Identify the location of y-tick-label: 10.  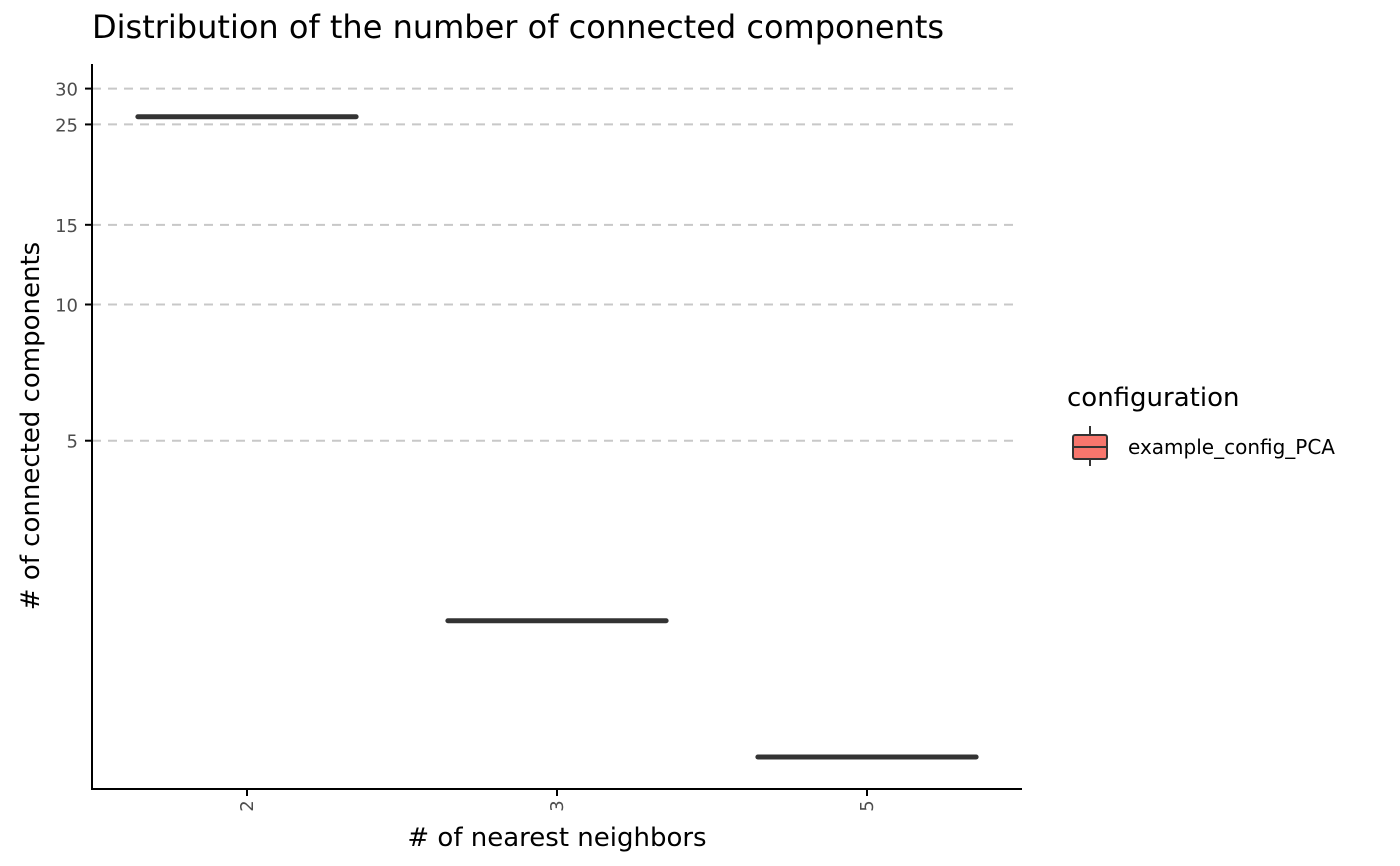
(66, 305).